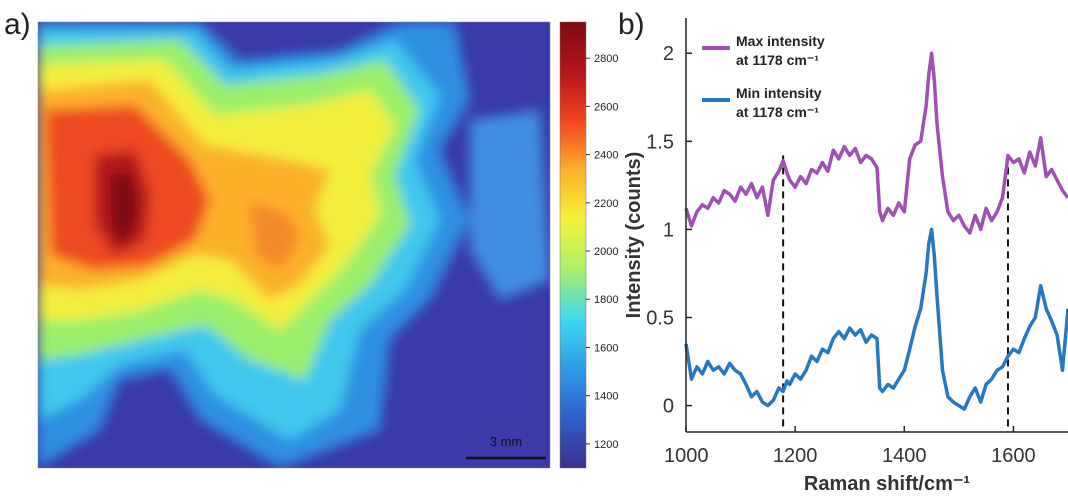 The image size is (1068, 498). Describe the element at coordinates (668, 54) in the screenshot. I see `y-tick-label: 2` at that location.